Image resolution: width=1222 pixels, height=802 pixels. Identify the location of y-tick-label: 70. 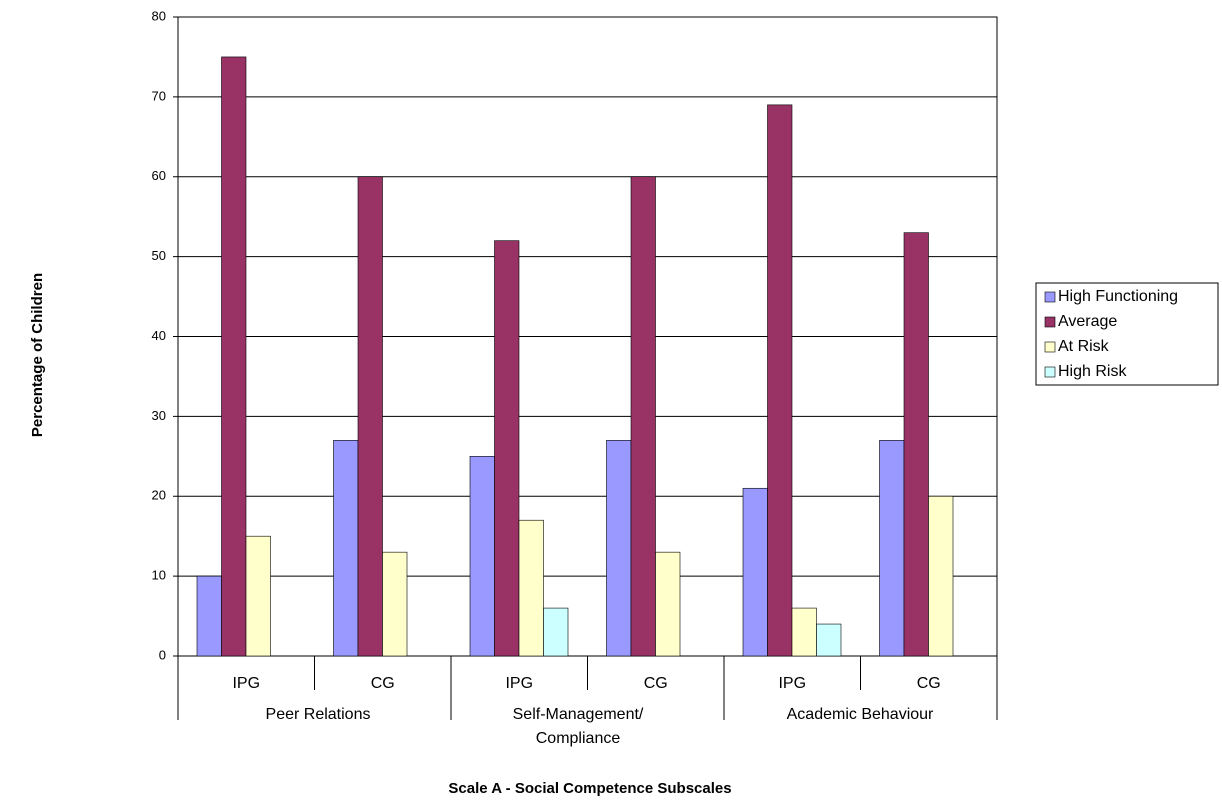
(159, 95).